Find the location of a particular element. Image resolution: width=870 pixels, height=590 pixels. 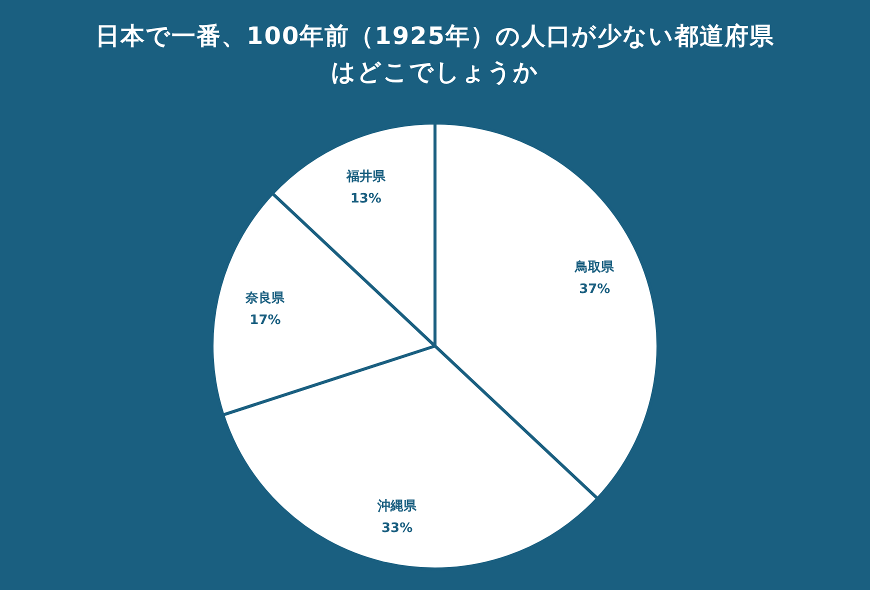

data-label: 13% is located at coordinates (366, 198).